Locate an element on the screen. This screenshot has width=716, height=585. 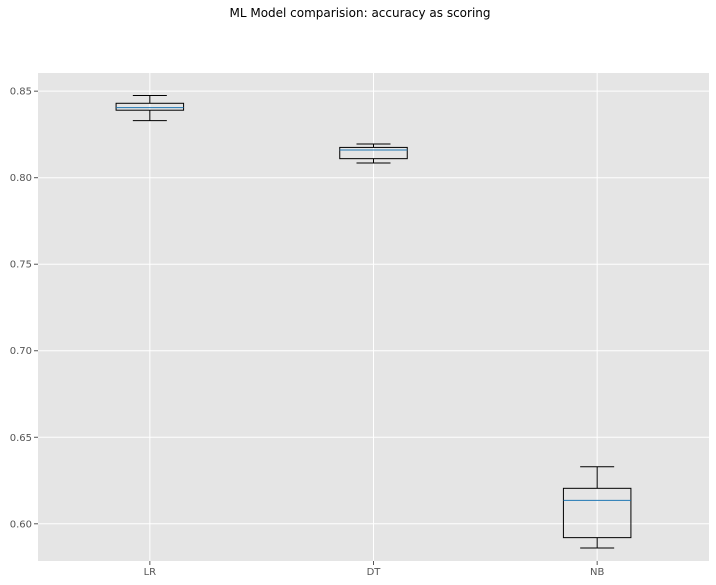
box-plot-dt is located at coordinates (373, 153).